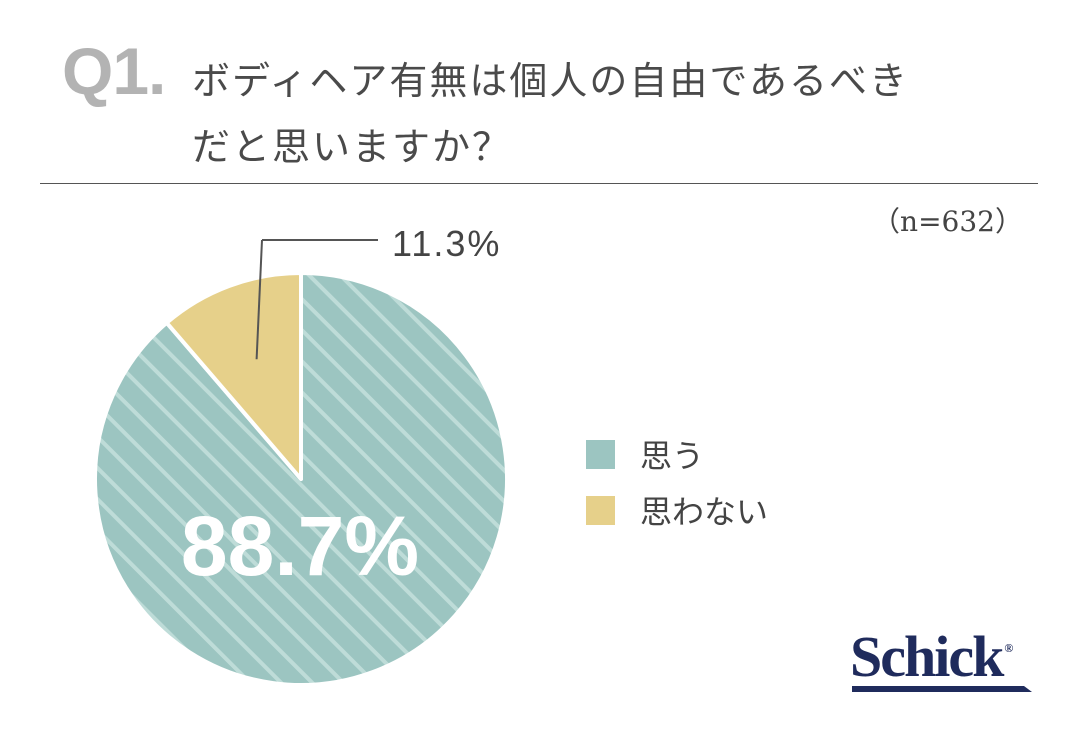 Image resolution: width=1085 pixels, height=741 pixels. What do you see at coordinates (233, 376) in the screenshot?
I see `pie-slice-no` at bounding box center [233, 376].